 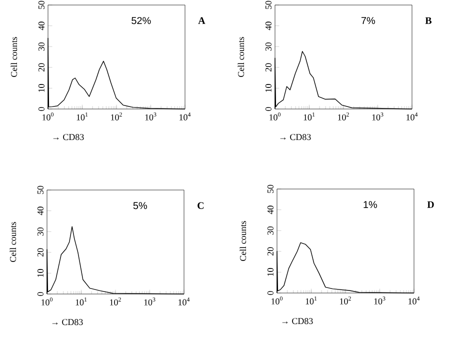 What do you see at coordinates (201, 205) in the screenshot?
I see `text: C` at bounding box center [201, 205].